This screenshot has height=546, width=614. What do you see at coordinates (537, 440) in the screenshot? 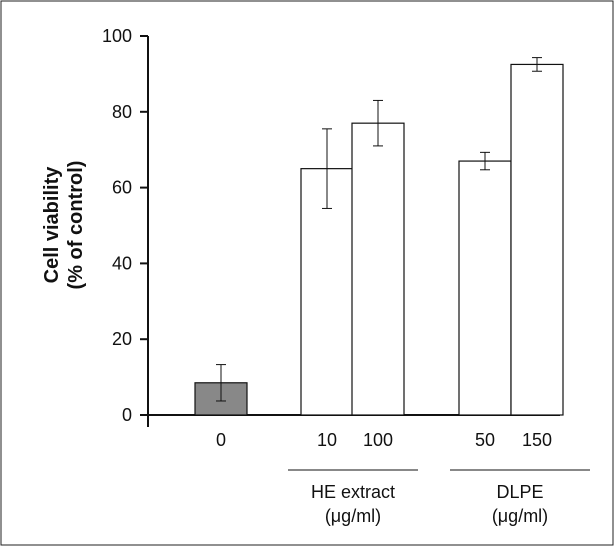
I see `x-tick-label: 150` at bounding box center [537, 440].